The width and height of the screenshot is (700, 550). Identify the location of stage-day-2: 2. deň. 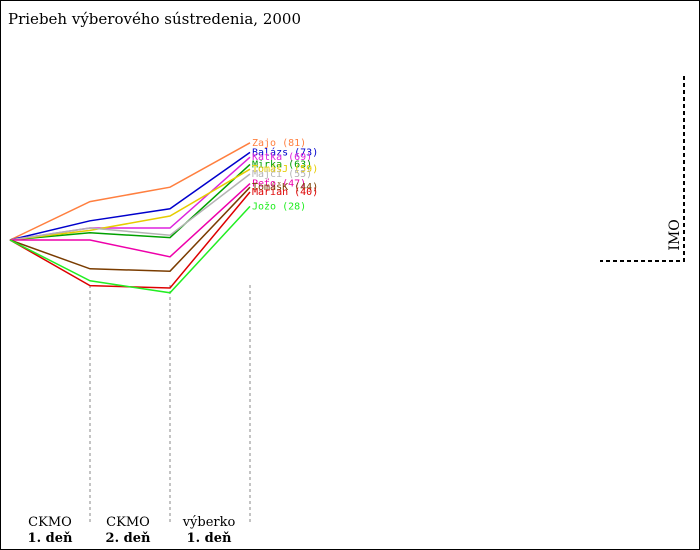
(128, 538).